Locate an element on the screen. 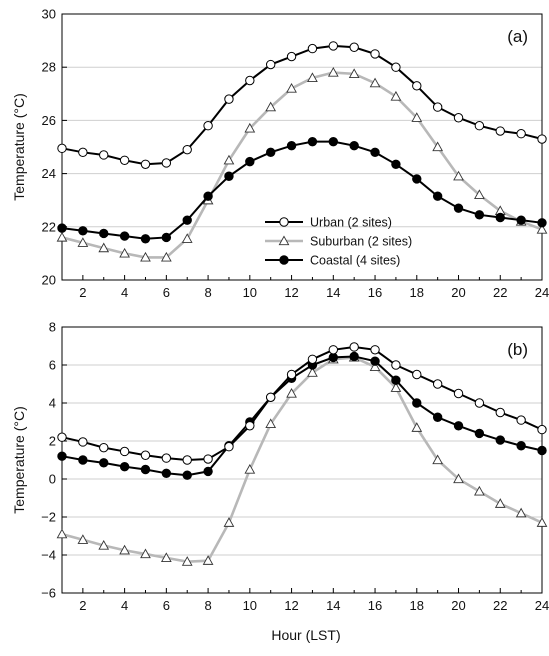 This screenshot has width=549, height=656. x-tick-label-3: 8 is located at coordinates (207, 292).